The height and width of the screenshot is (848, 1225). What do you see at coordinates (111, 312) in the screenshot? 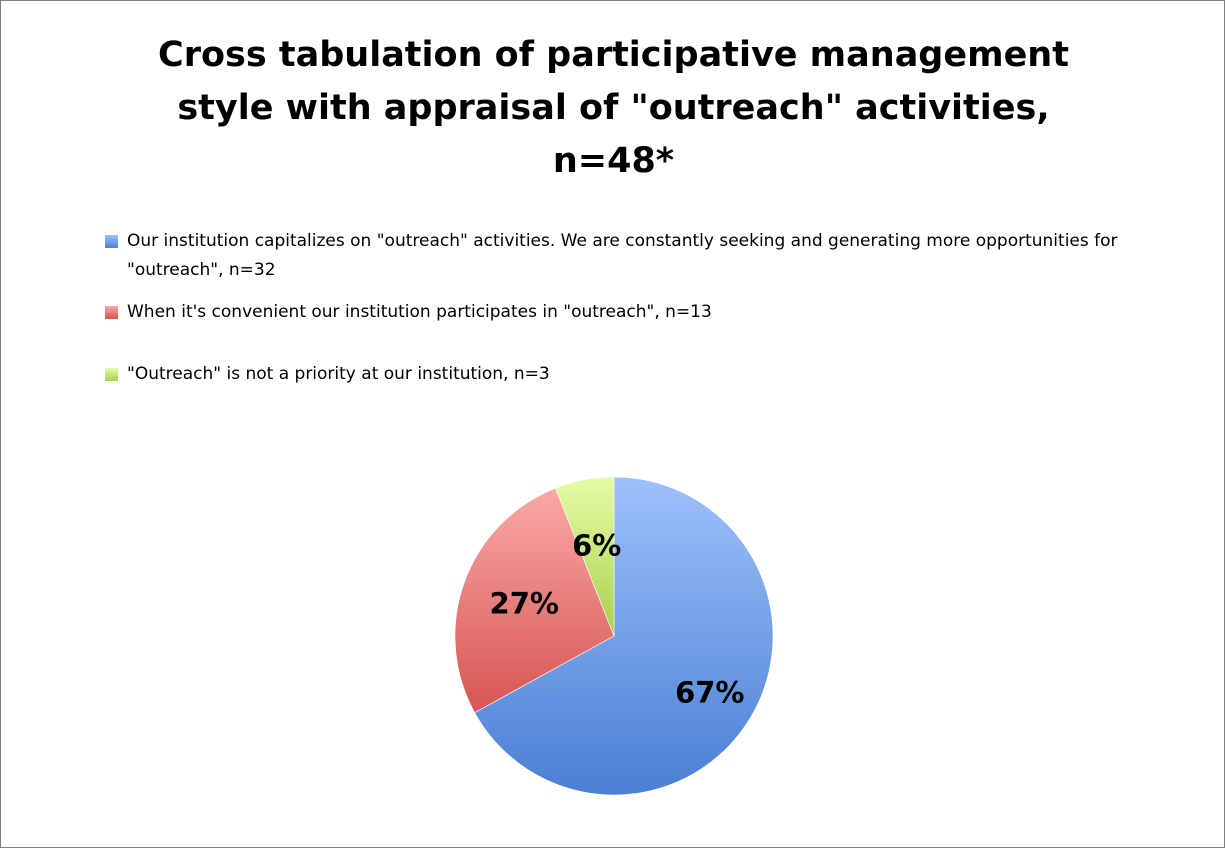
I see `legend-swatch-convenient` at bounding box center [111, 312].